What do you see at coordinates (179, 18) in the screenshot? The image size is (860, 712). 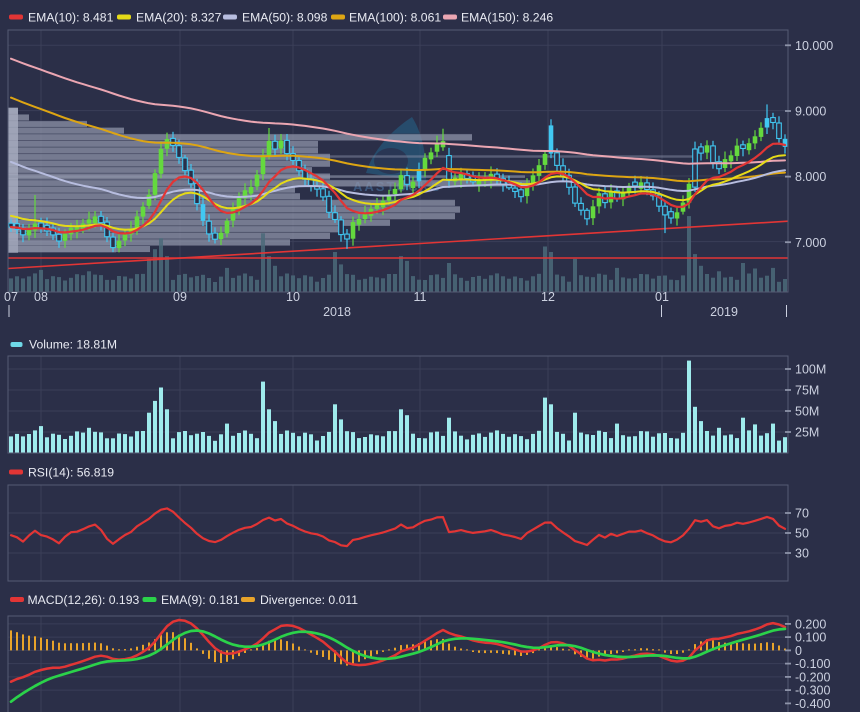 I see `svg-text: EMA(20): 8.327` at bounding box center [179, 18].